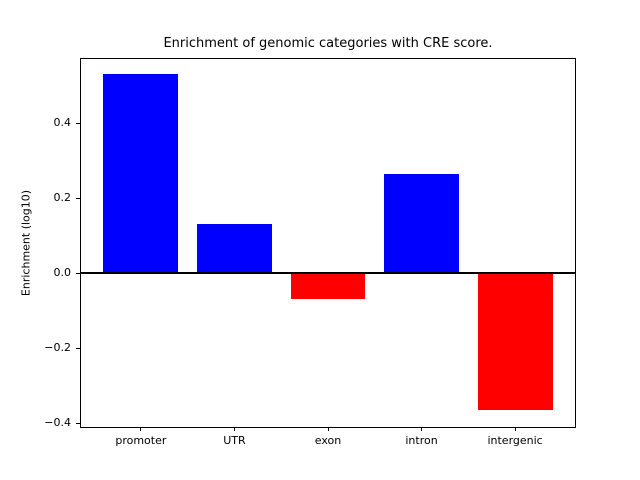 The image size is (640, 480). What do you see at coordinates (141, 174) in the screenshot?
I see `bar-promoter` at bounding box center [141, 174].